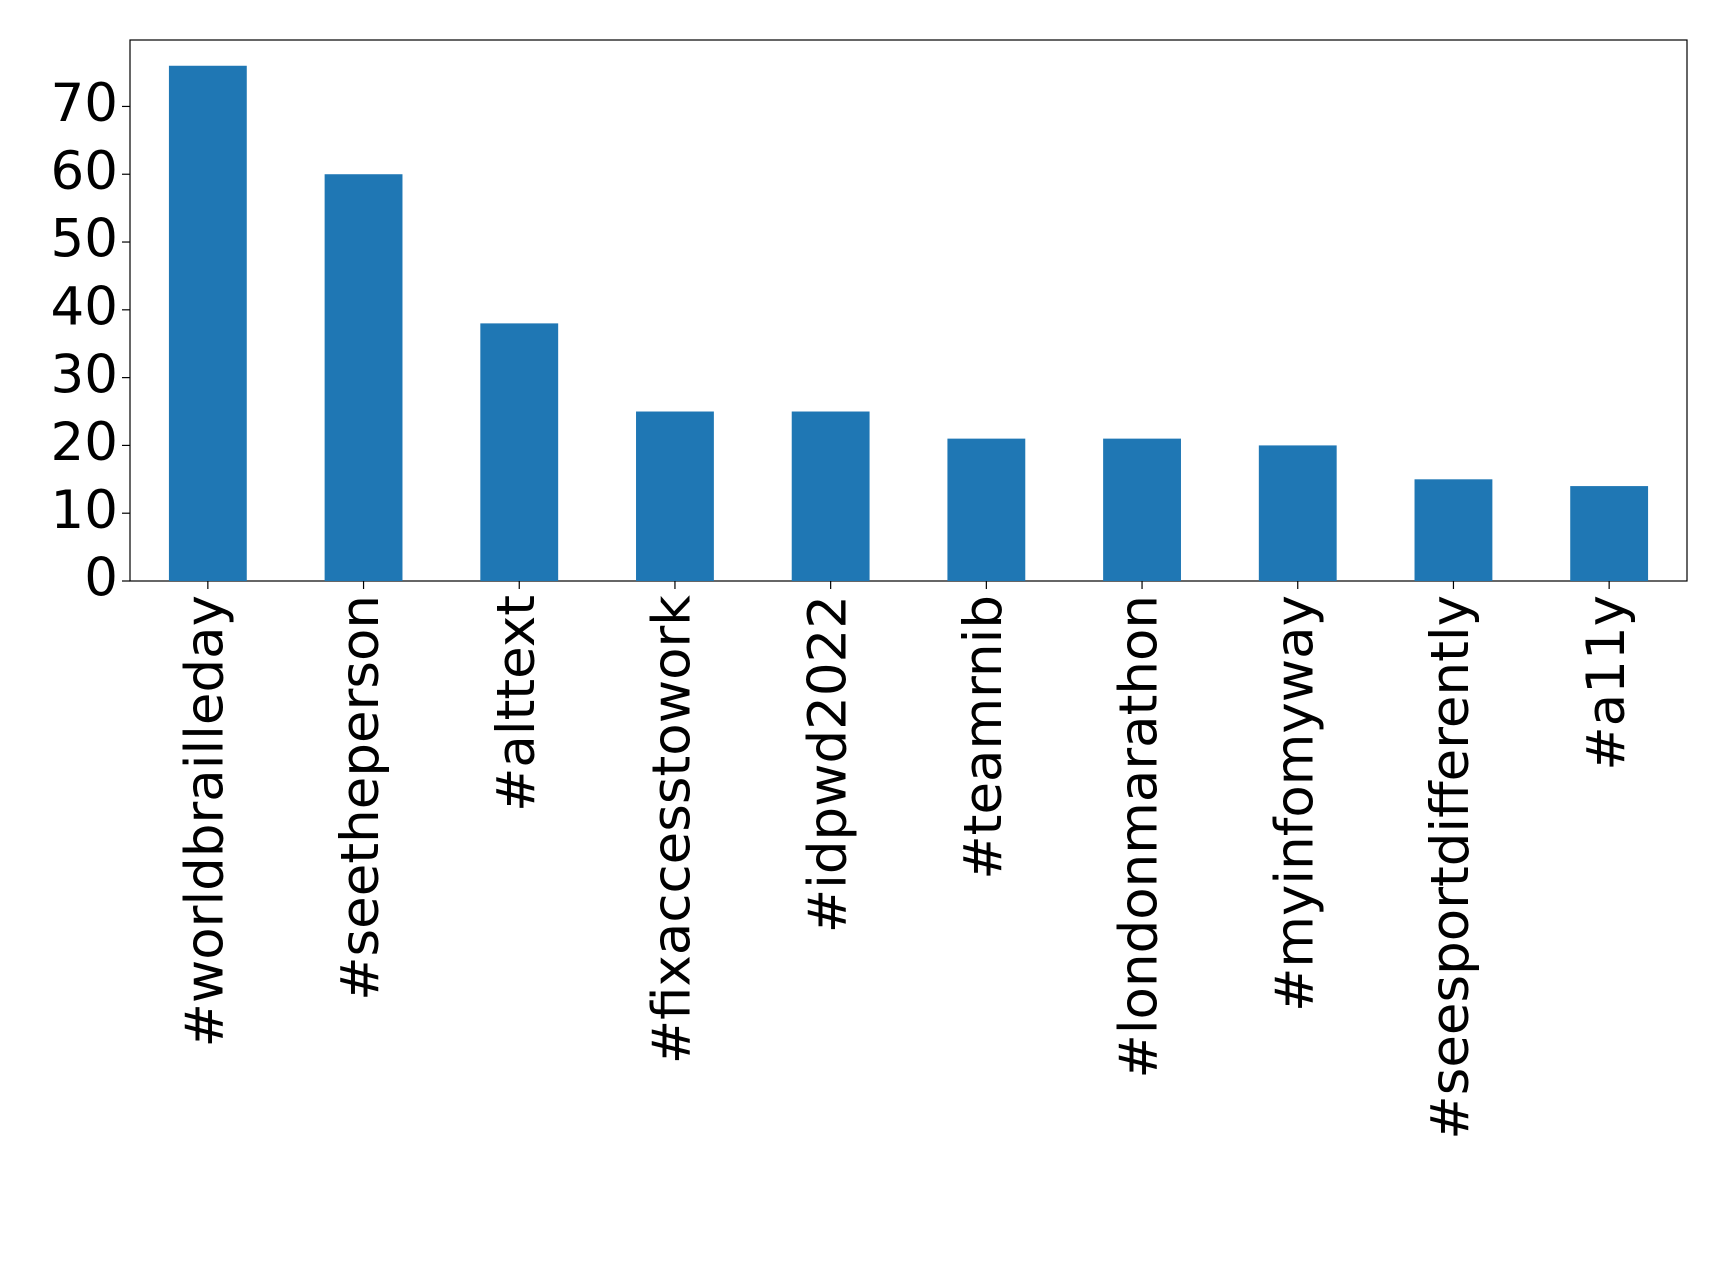  Describe the element at coordinates (516, 703) in the screenshot. I see `x-tick-label: #alttext` at that location.